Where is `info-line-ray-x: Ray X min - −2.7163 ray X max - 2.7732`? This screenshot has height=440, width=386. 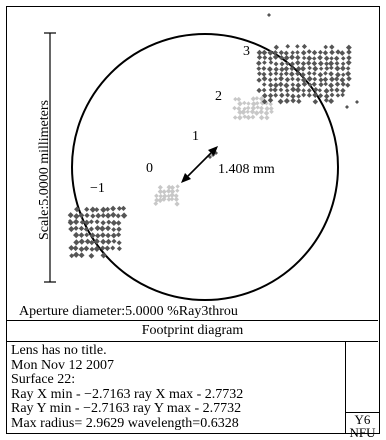
info-line-ray-x: Ray X min - −2.7163 ray X max - 2.7732 is located at coordinates (127, 394).